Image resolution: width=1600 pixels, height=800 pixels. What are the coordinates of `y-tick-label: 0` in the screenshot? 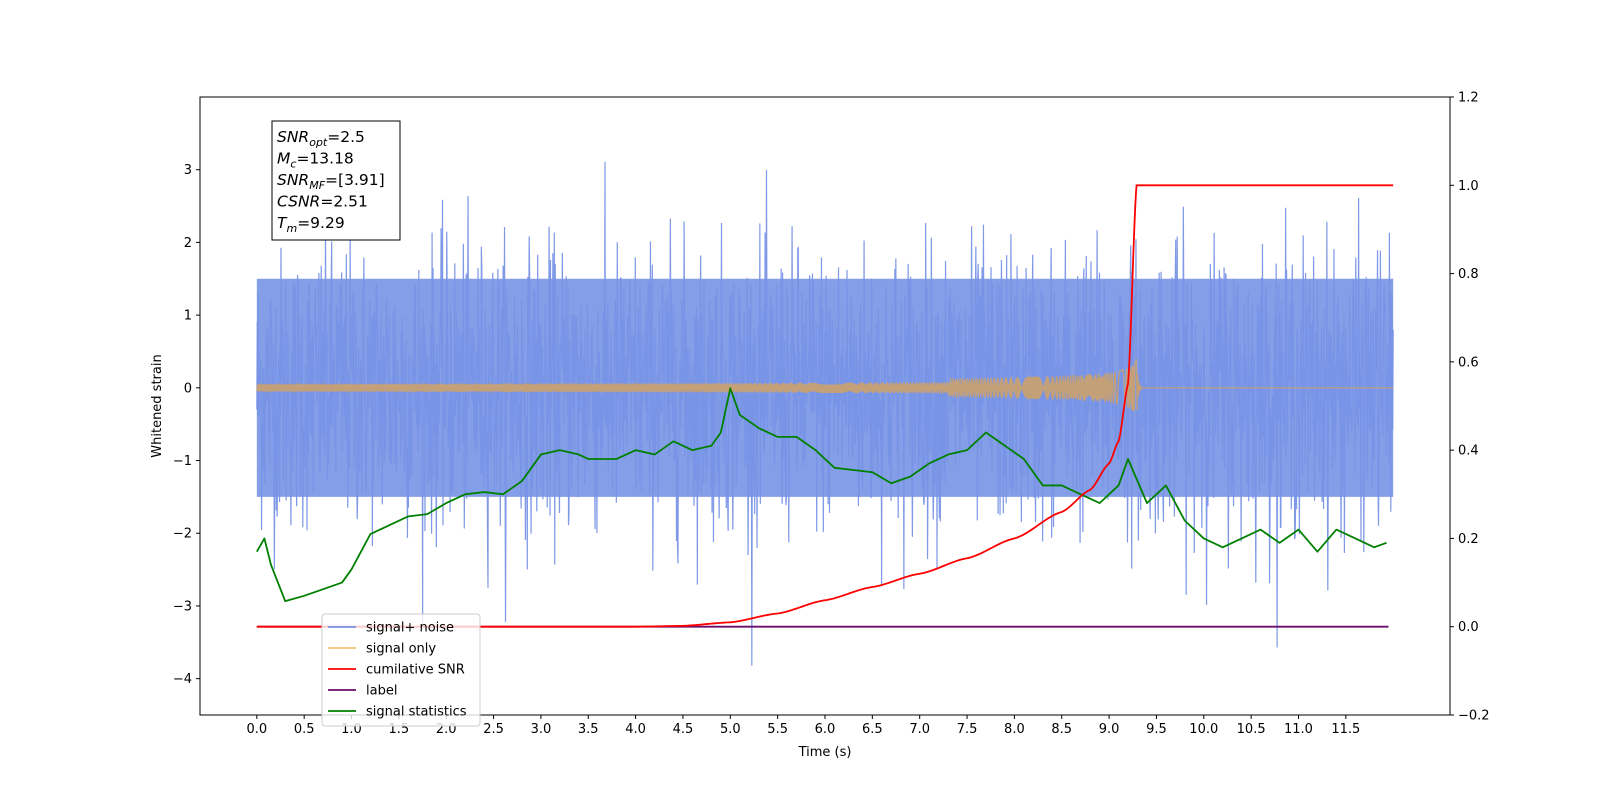 It's located at (188, 388).